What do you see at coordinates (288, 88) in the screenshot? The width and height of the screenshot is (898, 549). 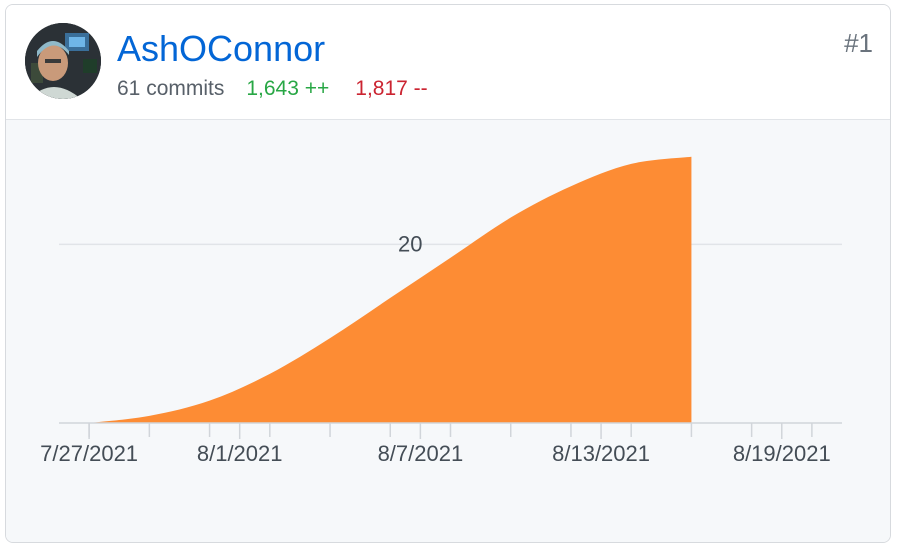 I see `additions-count: 1,643 ++` at bounding box center [288, 88].